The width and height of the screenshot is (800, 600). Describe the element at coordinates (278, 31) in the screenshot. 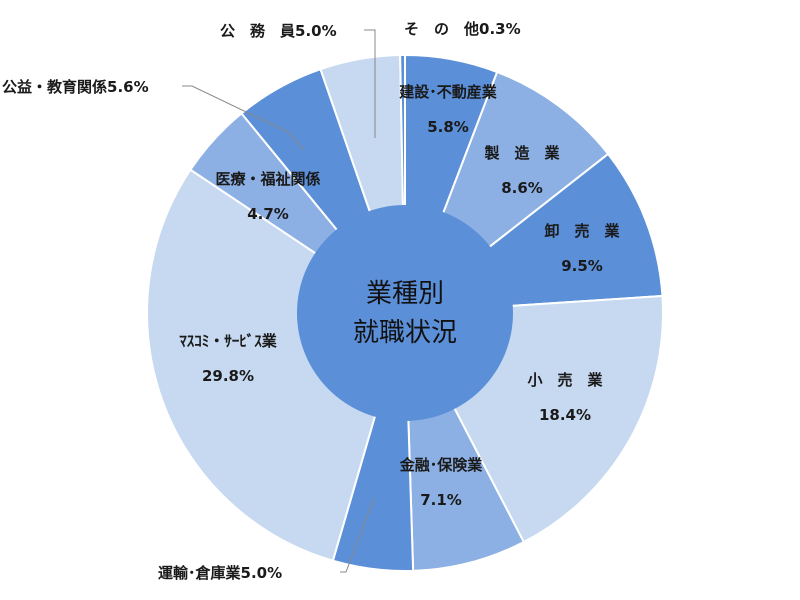

I see `slice-label-outside: 公 務 員5.0%` at that location.